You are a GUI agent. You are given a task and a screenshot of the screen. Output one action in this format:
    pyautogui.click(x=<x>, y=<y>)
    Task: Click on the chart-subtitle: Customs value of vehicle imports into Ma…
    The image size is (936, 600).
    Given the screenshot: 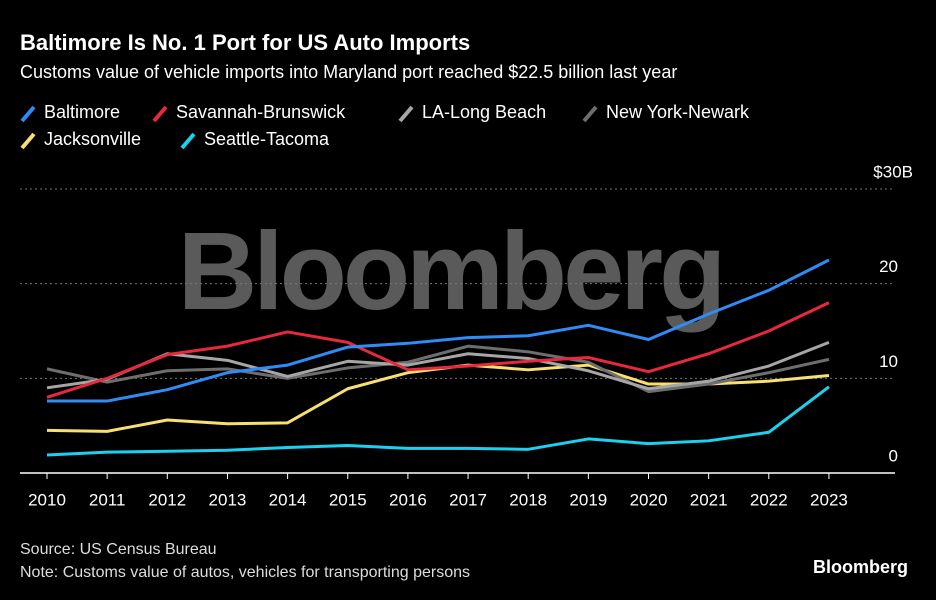 What is the action you would take?
    pyautogui.click(x=348, y=72)
    